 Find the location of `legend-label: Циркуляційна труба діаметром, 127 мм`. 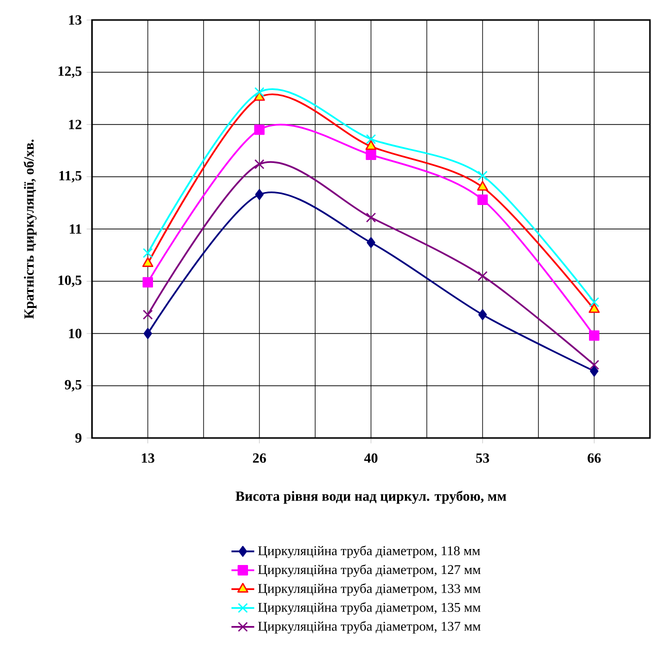

legend-label: Циркуляційна труба діаметром, 127 мм is located at coordinates (369, 570).